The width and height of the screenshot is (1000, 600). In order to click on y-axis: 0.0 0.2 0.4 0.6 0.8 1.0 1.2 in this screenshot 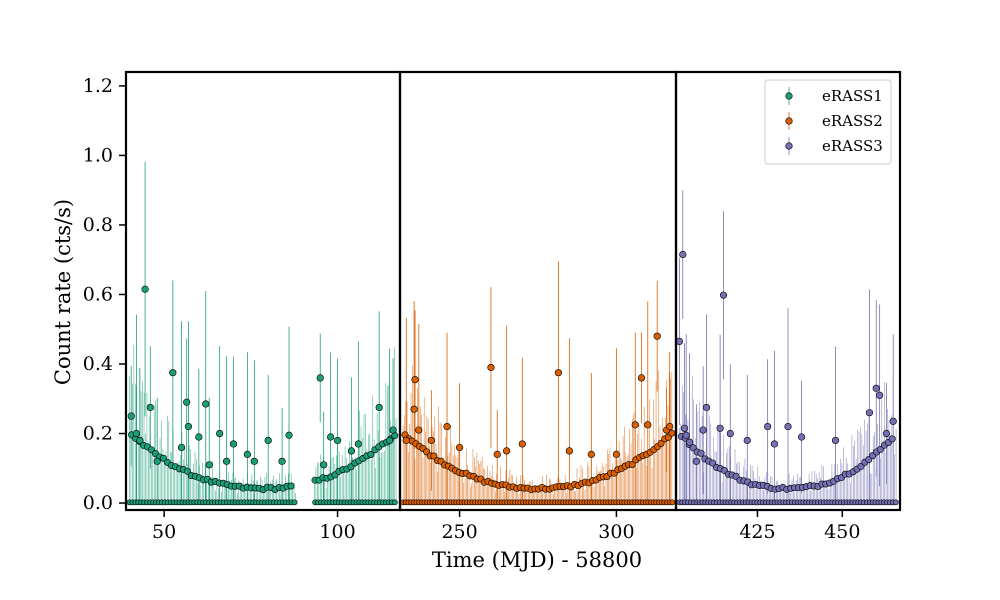, I will do `click(104, 294)`.